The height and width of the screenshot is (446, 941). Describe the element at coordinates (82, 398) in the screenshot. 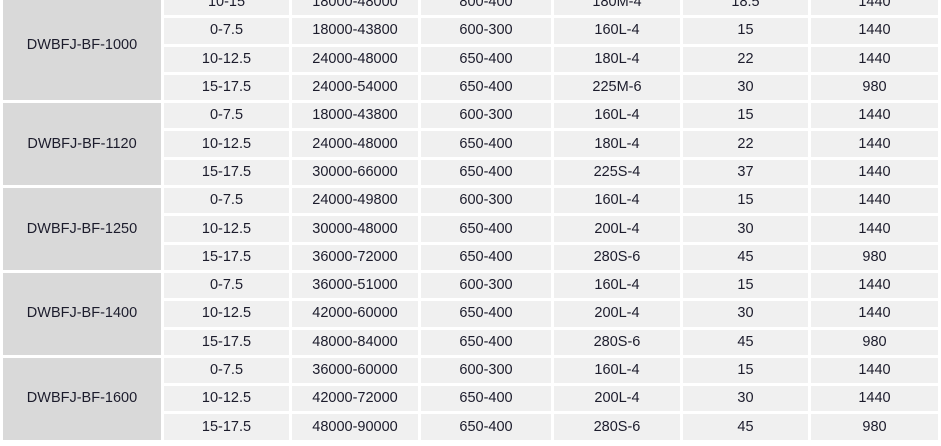

I see `model-cell: DWBFJ-BF-1600` at that location.